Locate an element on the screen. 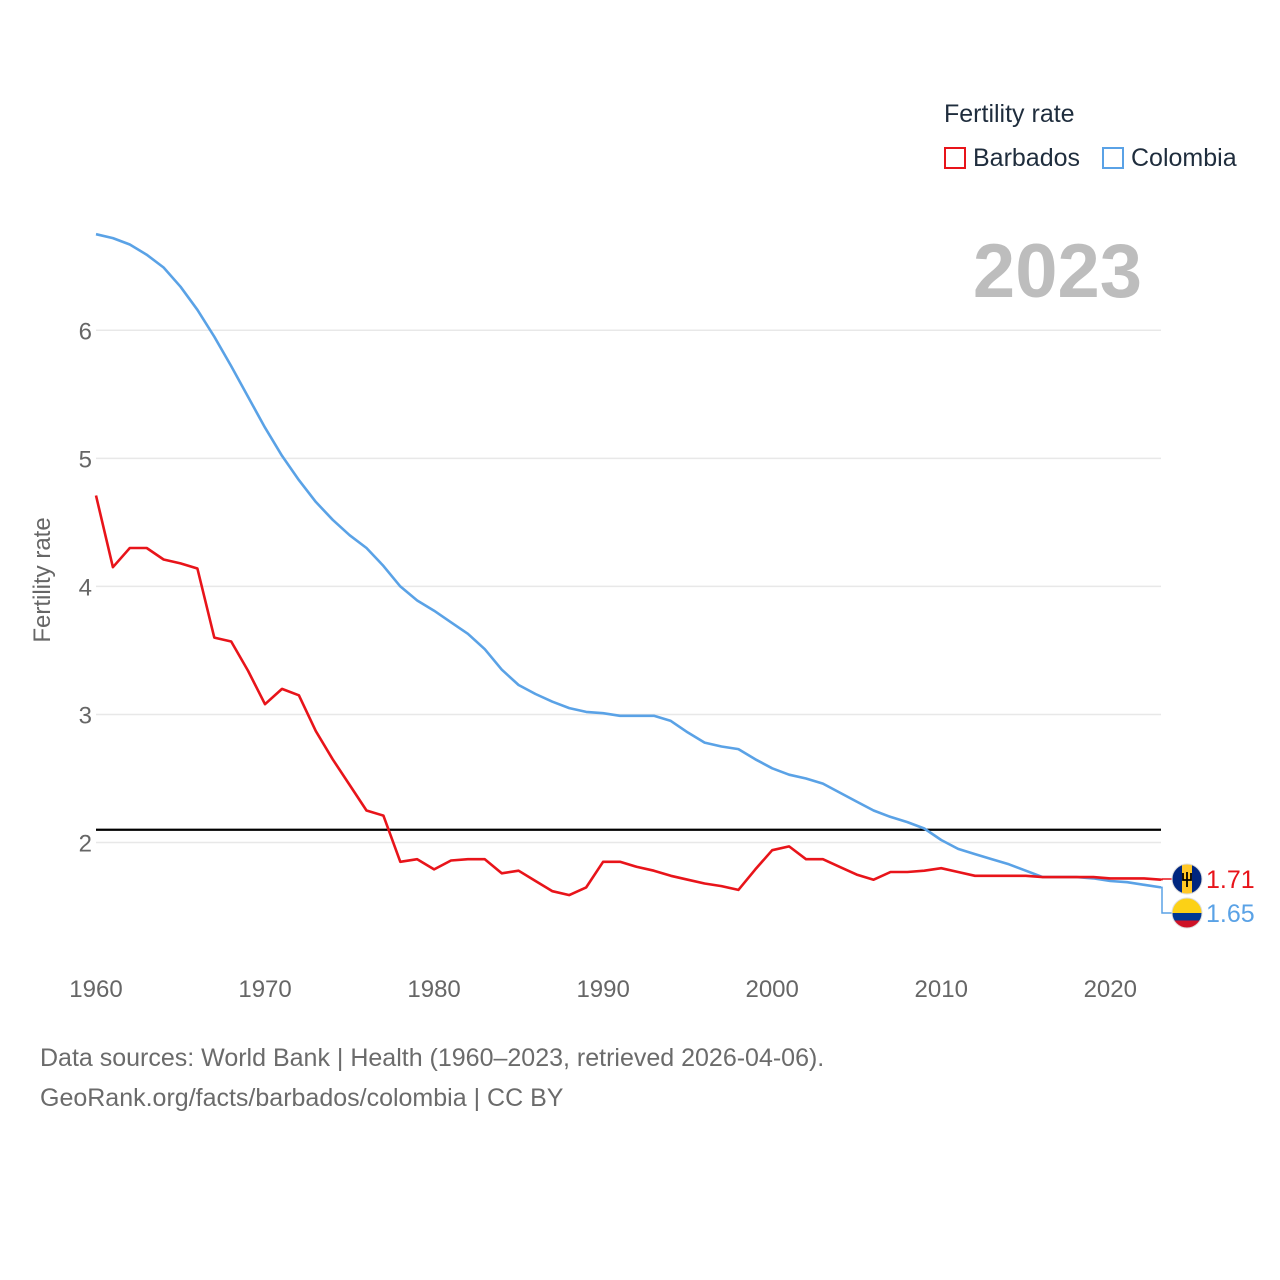  legend-swatch-barbados is located at coordinates (955, 158).